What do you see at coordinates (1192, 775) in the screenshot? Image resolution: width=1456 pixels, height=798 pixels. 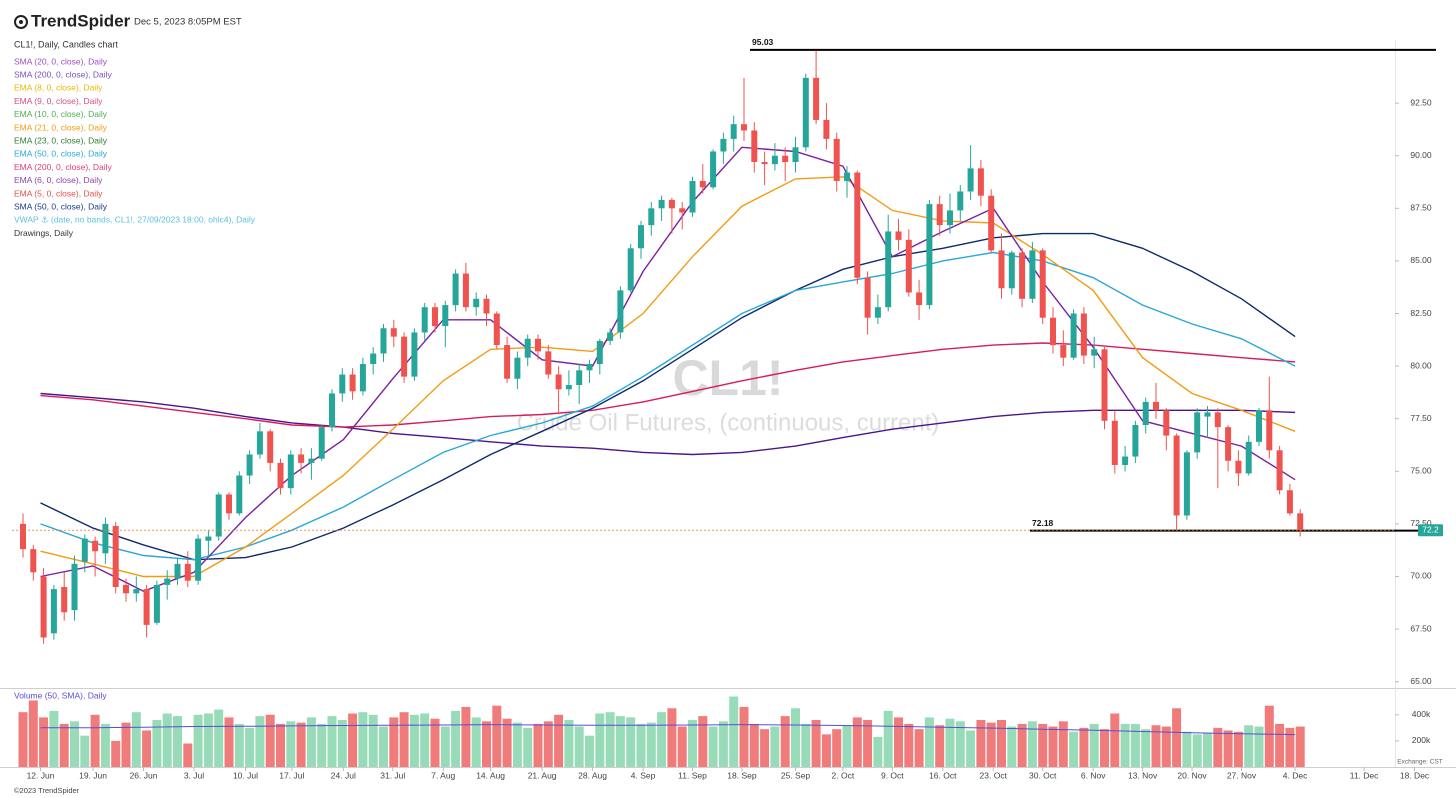 I see `x-tick-label: 20. Nov` at bounding box center [1192, 775].